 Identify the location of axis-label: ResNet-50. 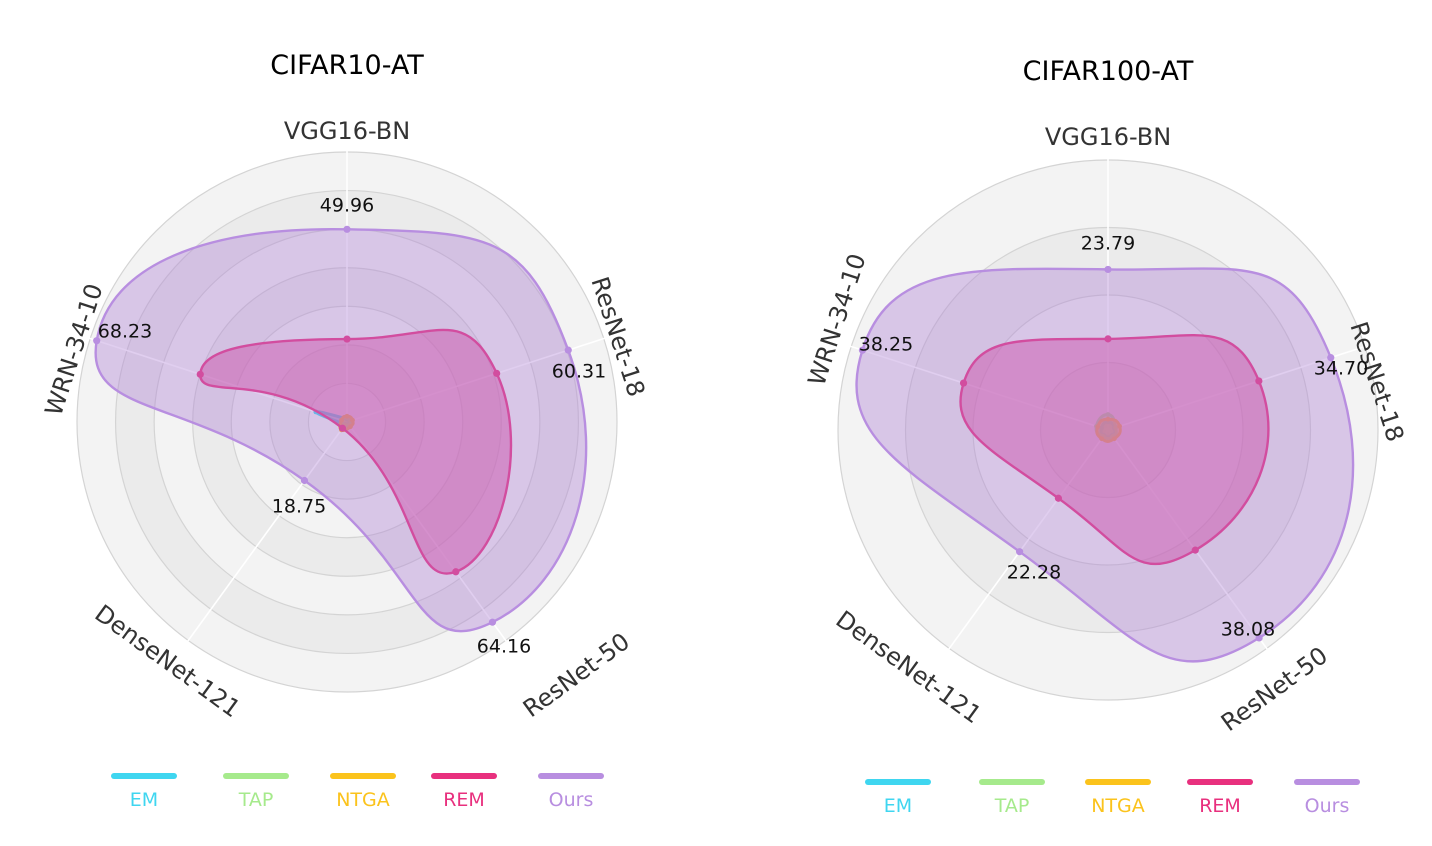
(576, 675).